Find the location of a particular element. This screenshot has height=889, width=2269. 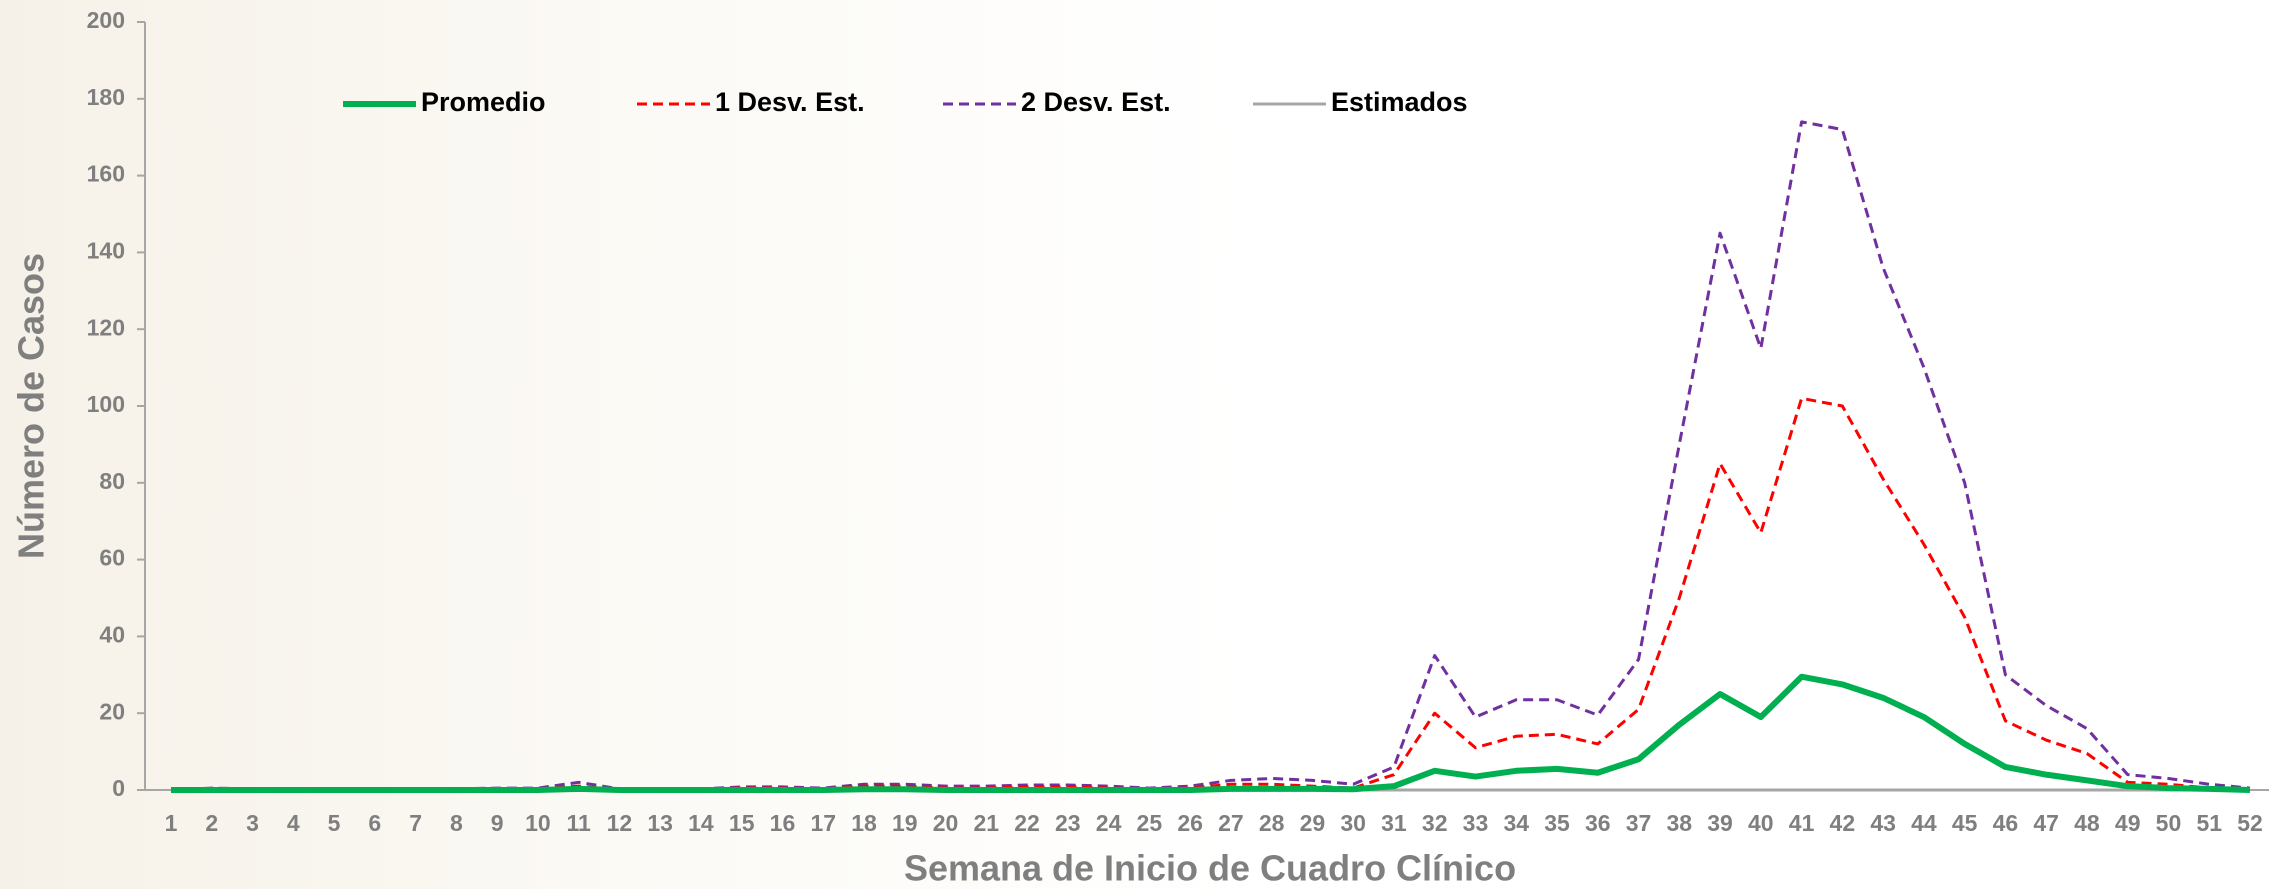

series-line is located at coordinates (1211, 733).